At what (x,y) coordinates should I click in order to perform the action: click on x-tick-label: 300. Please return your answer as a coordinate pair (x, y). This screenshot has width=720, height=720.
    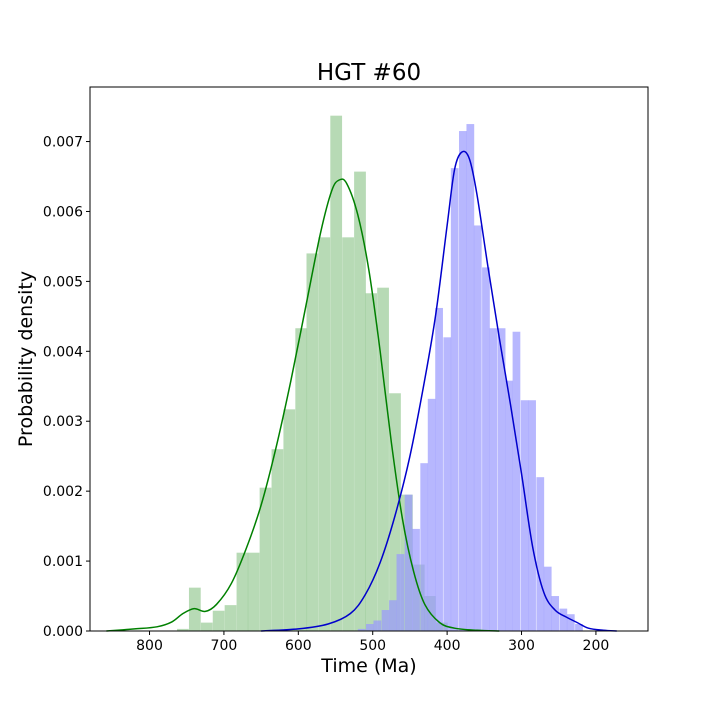
    Looking at the image, I should click on (521, 646).